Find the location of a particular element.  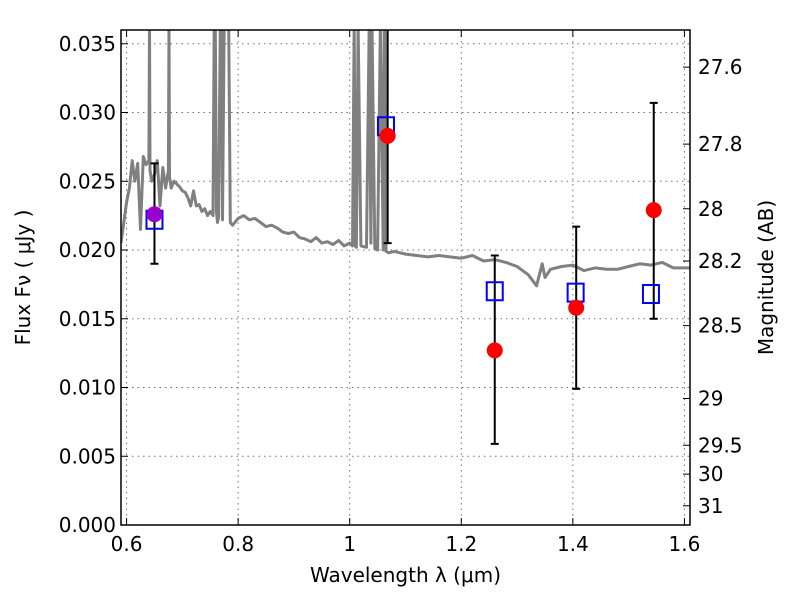

mag-tick-label: 29 is located at coordinates (710, 399).